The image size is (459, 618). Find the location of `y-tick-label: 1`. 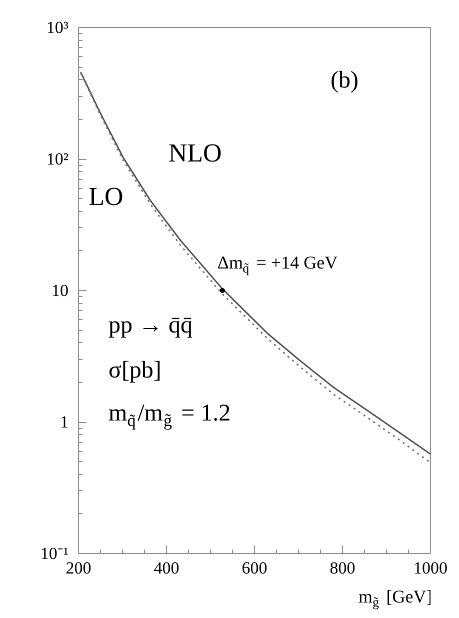

y-tick-label: 1 is located at coordinates (64, 422).